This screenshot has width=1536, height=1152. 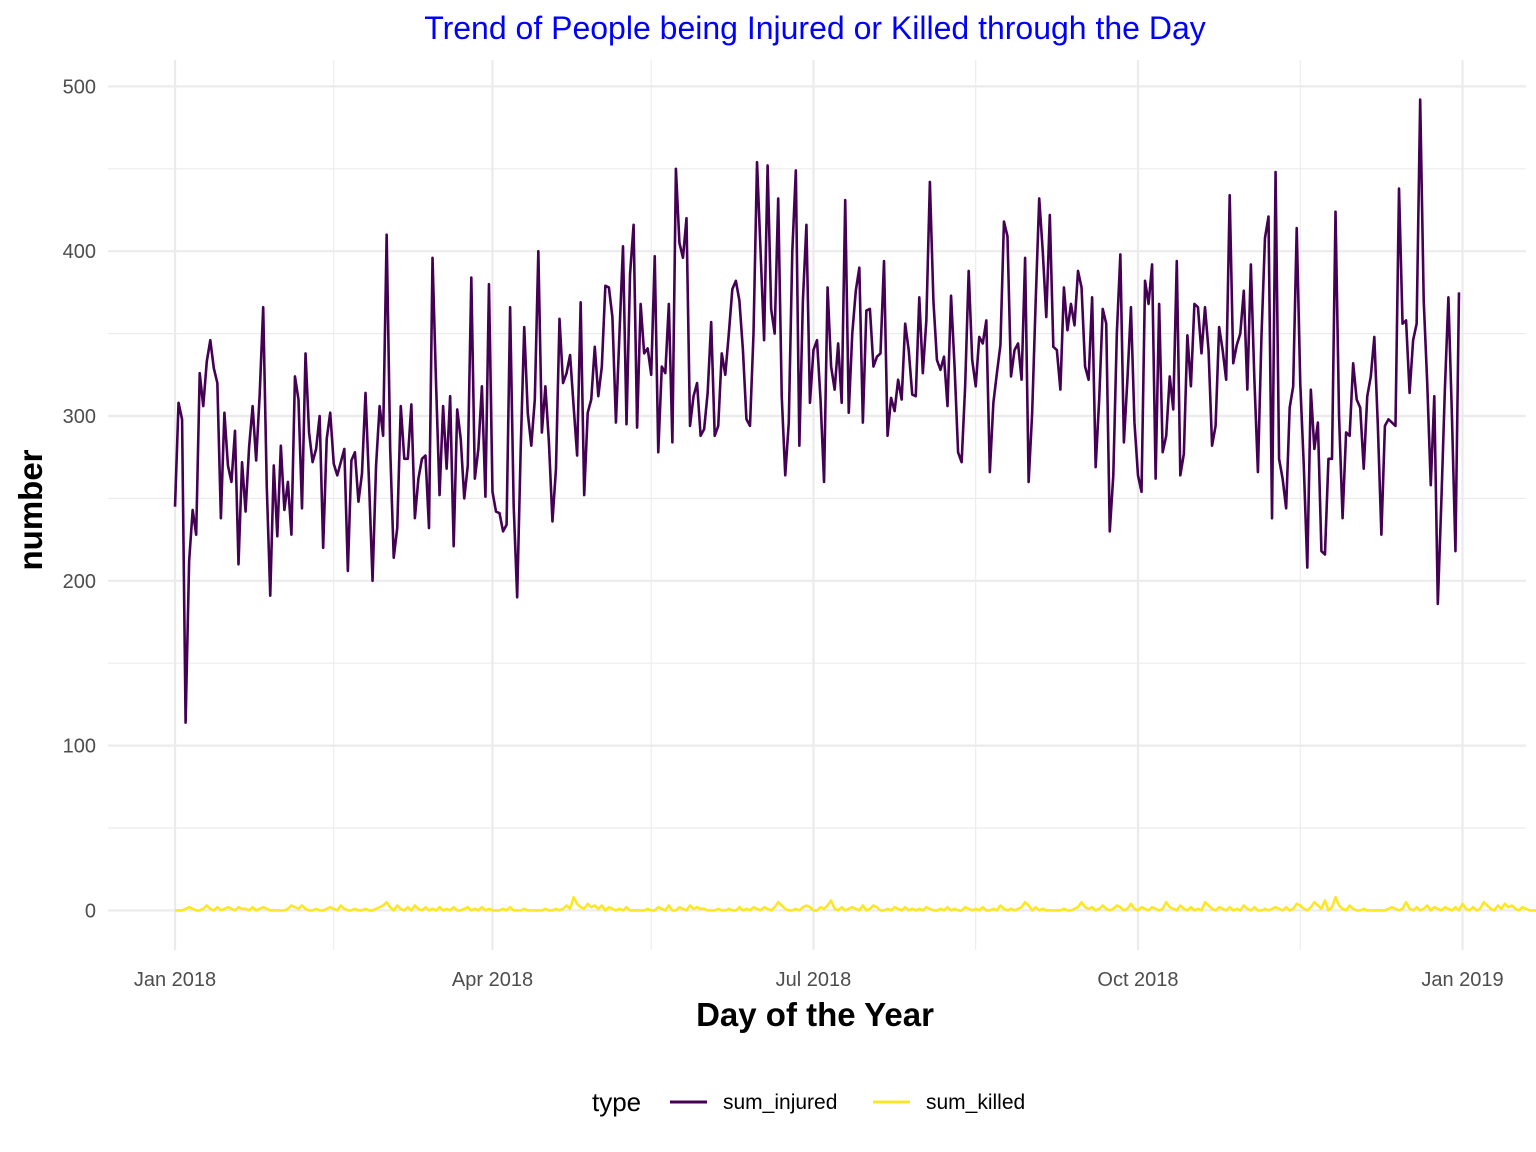 I want to click on y-tick-label: 200, so click(x=79, y=582).